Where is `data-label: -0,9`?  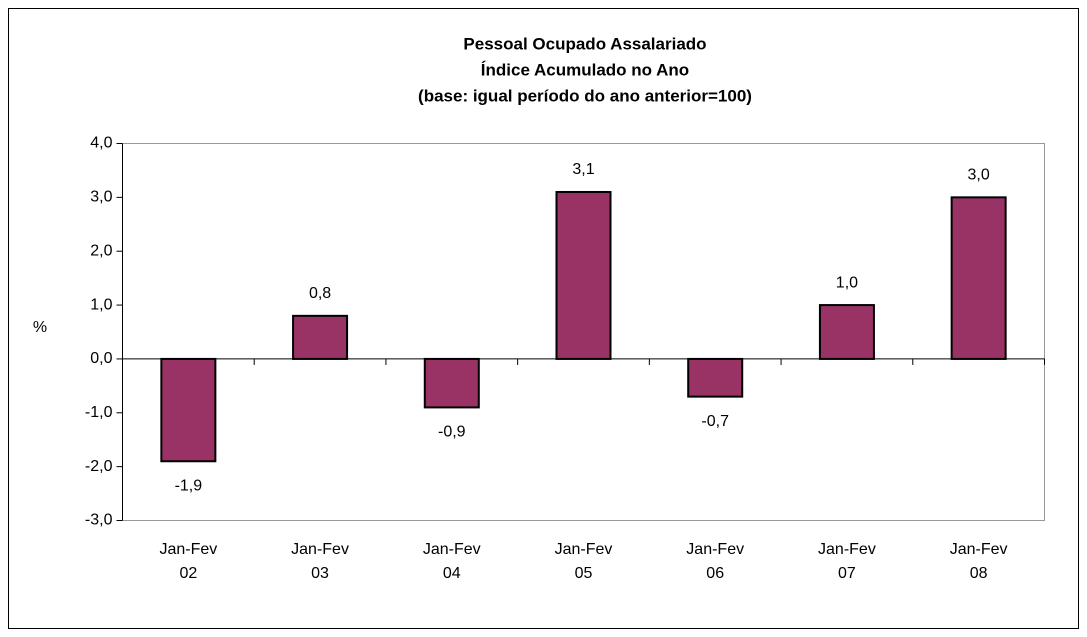 data-label: -0,9 is located at coordinates (452, 432).